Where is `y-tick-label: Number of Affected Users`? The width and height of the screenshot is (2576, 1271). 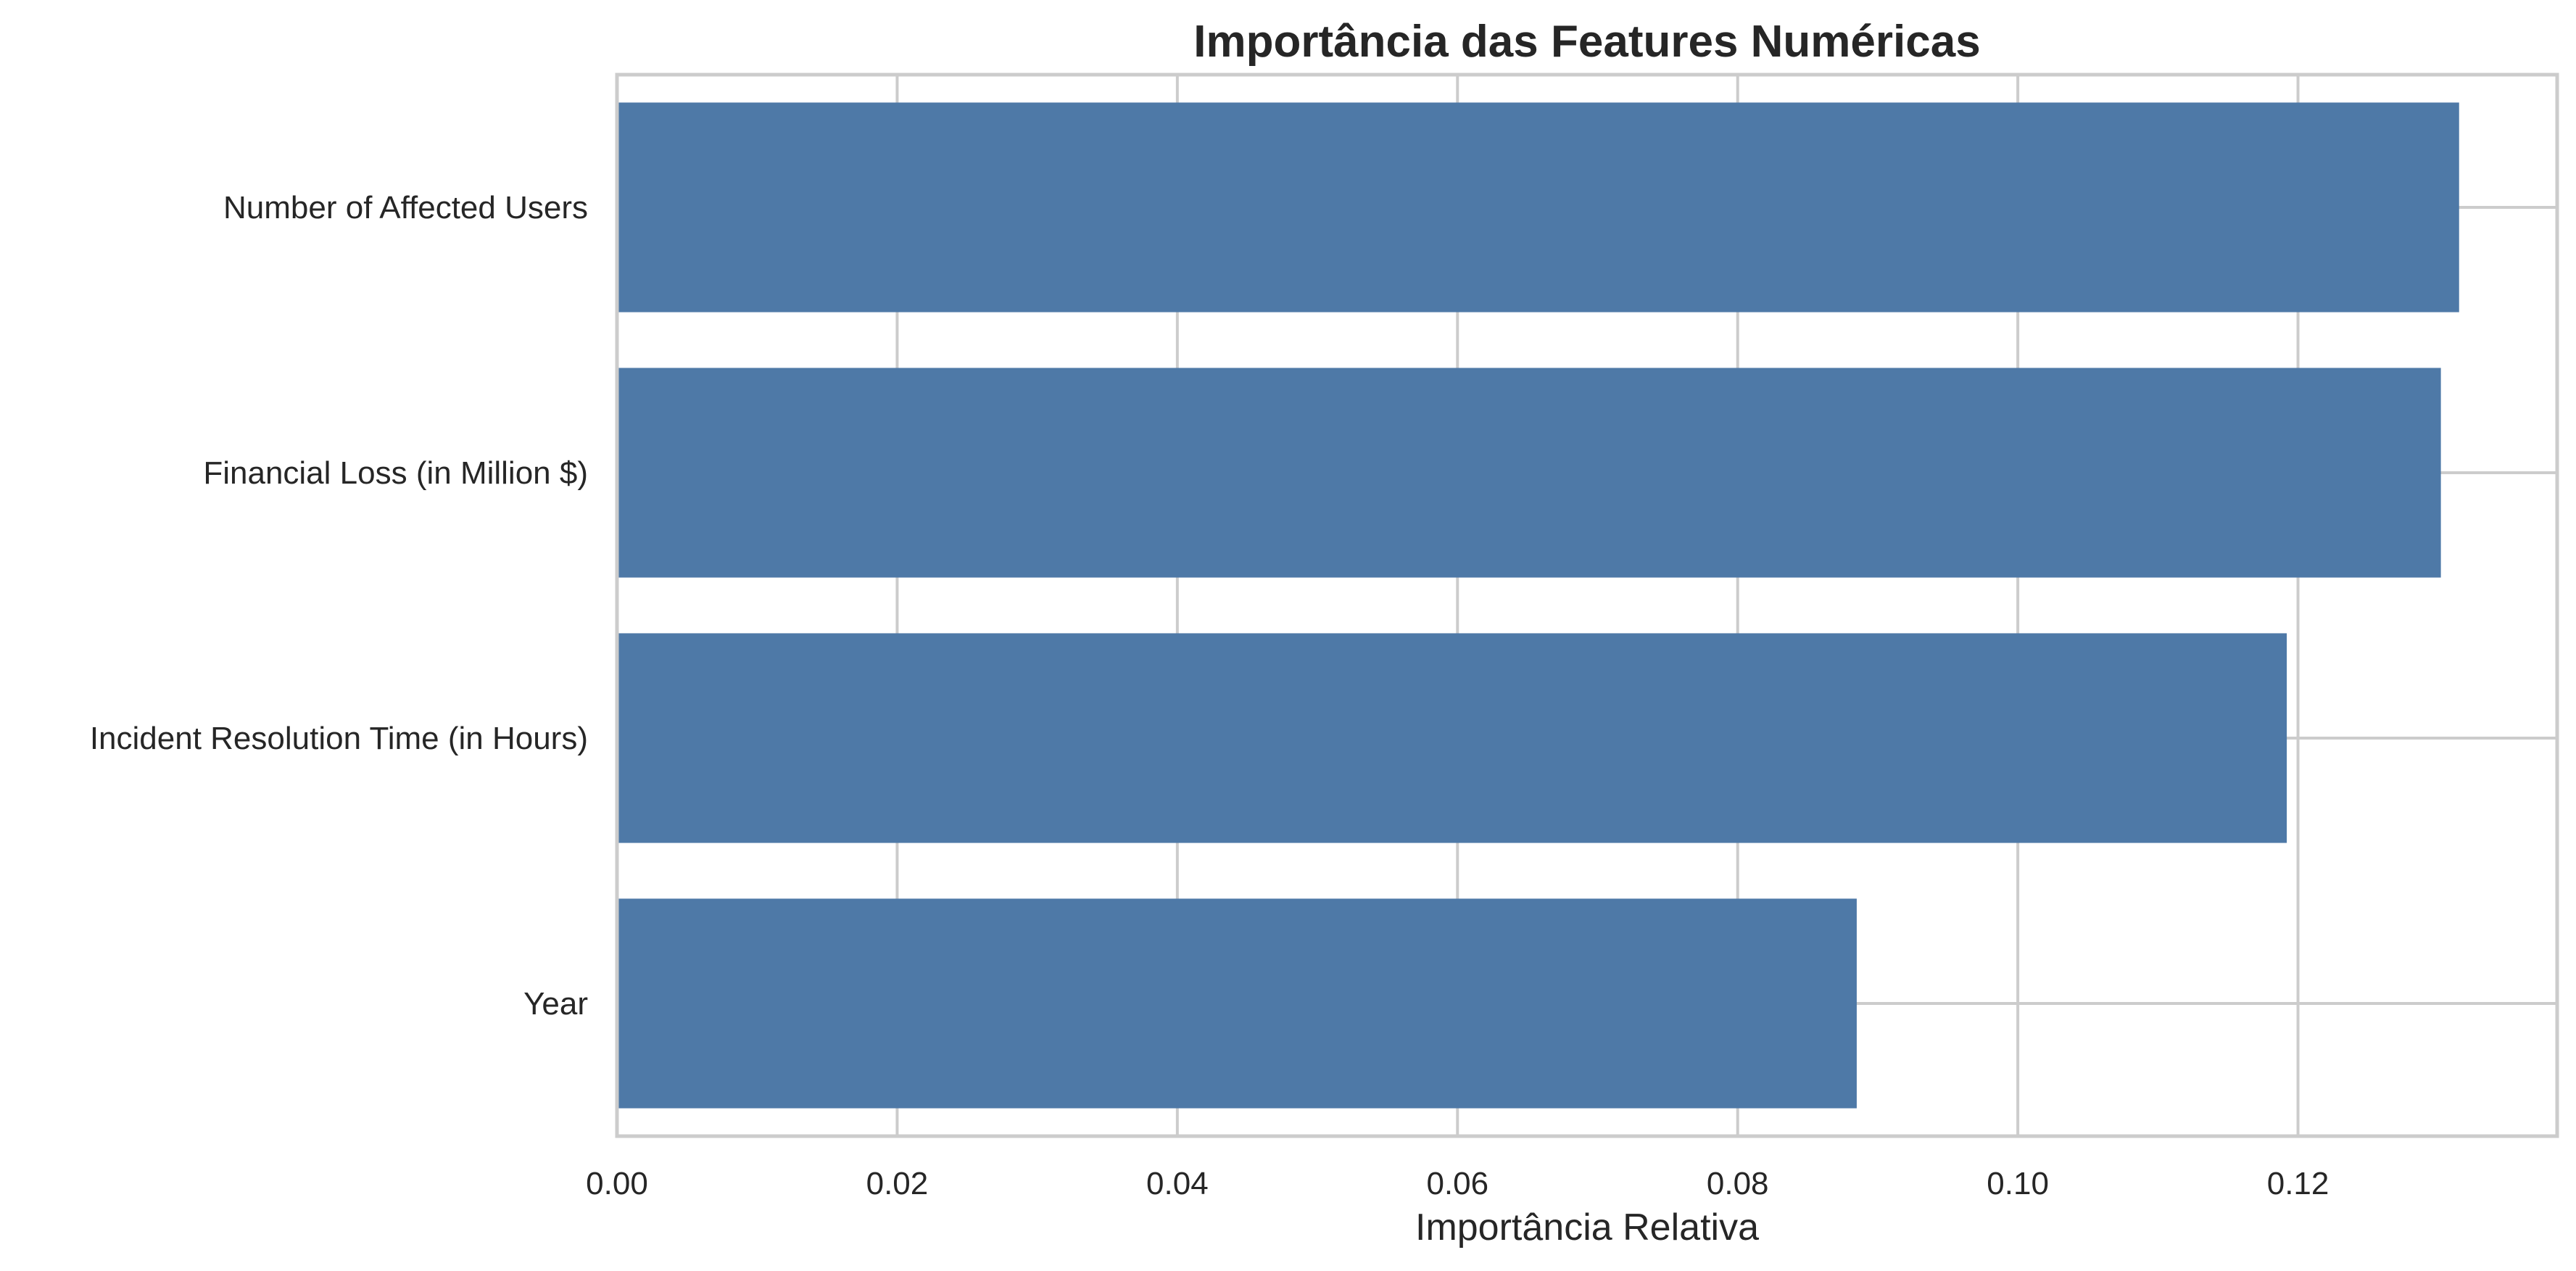
y-tick-label: Number of Affected Users is located at coordinates (405, 207).